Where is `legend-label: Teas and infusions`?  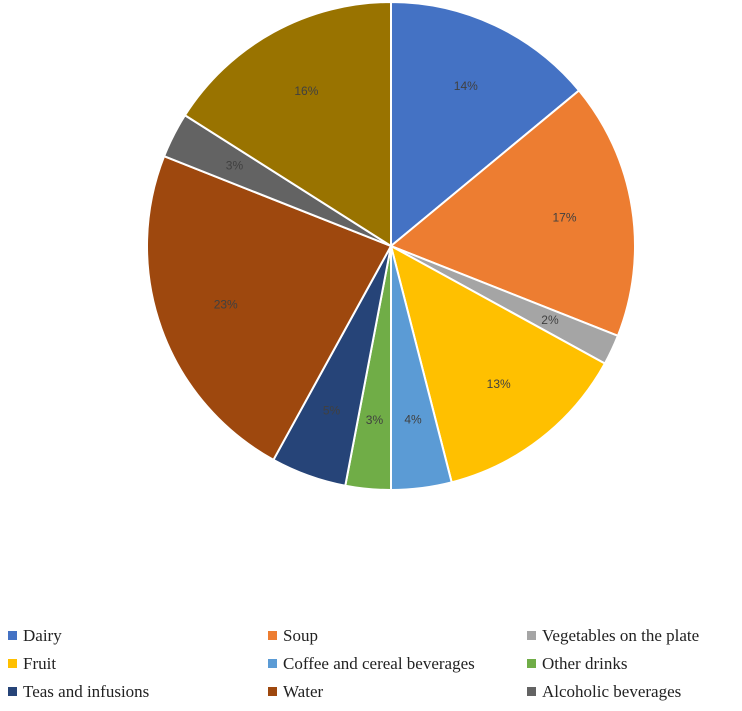 legend-label: Teas and infusions is located at coordinates (86, 691).